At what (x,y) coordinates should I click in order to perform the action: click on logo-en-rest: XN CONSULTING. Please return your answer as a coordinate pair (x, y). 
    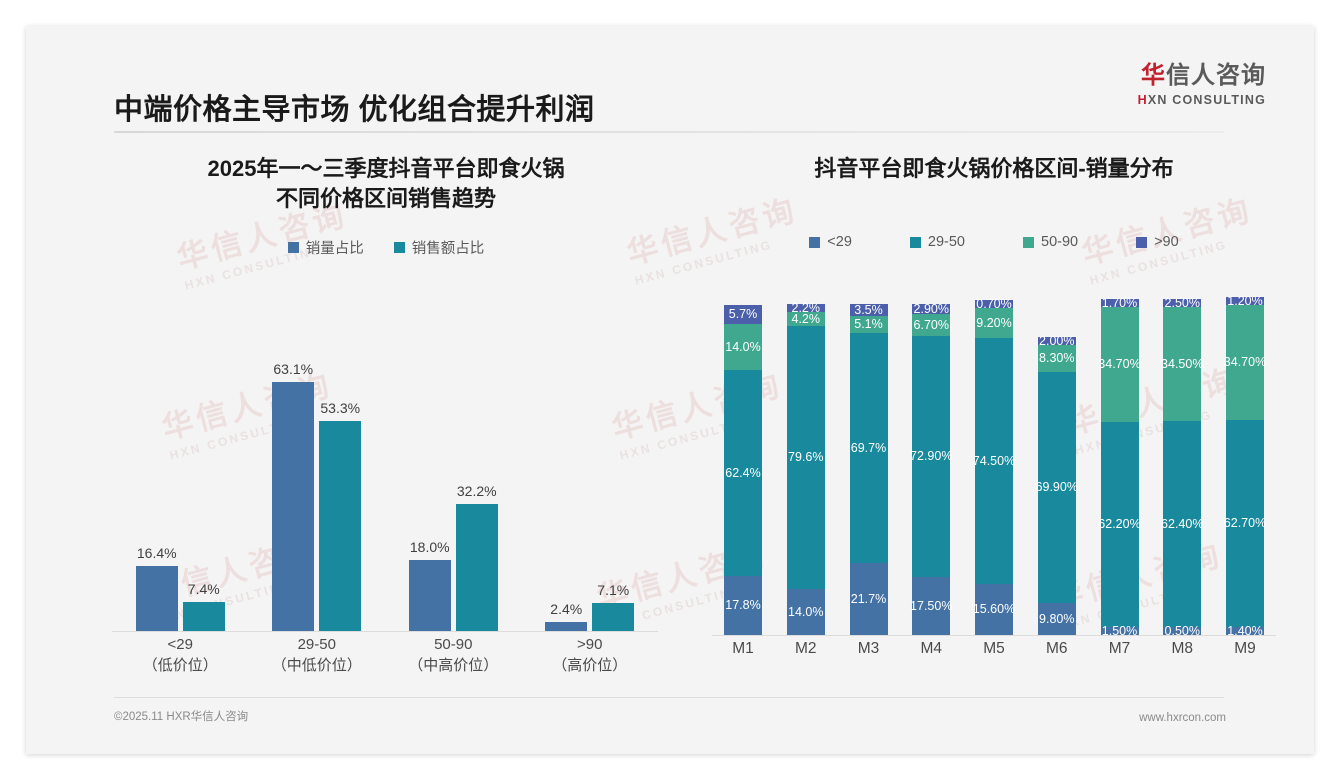
    Looking at the image, I should click on (1206, 99).